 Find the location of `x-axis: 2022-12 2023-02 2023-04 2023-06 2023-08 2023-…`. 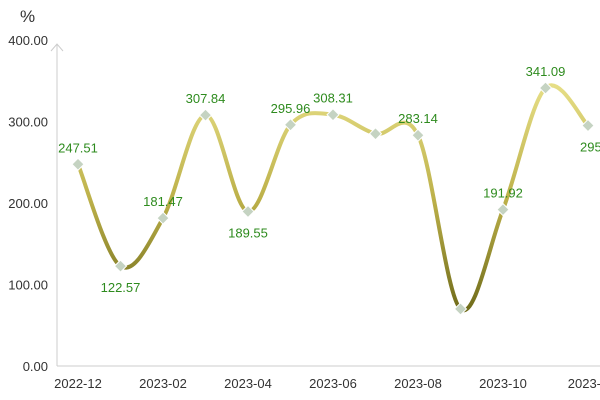

x-axis: 2022-12 2023-02 2023-04 2023-06 2023-08 2023-… is located at coordinates (327, 378).